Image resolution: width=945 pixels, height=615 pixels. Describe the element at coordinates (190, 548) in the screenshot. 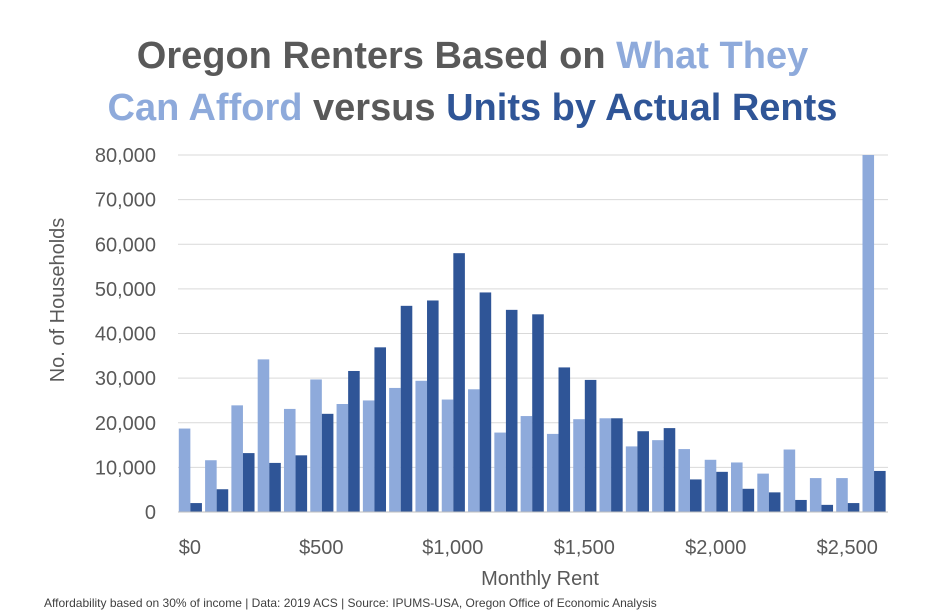

I see `x-tick-label: $0` at that location.